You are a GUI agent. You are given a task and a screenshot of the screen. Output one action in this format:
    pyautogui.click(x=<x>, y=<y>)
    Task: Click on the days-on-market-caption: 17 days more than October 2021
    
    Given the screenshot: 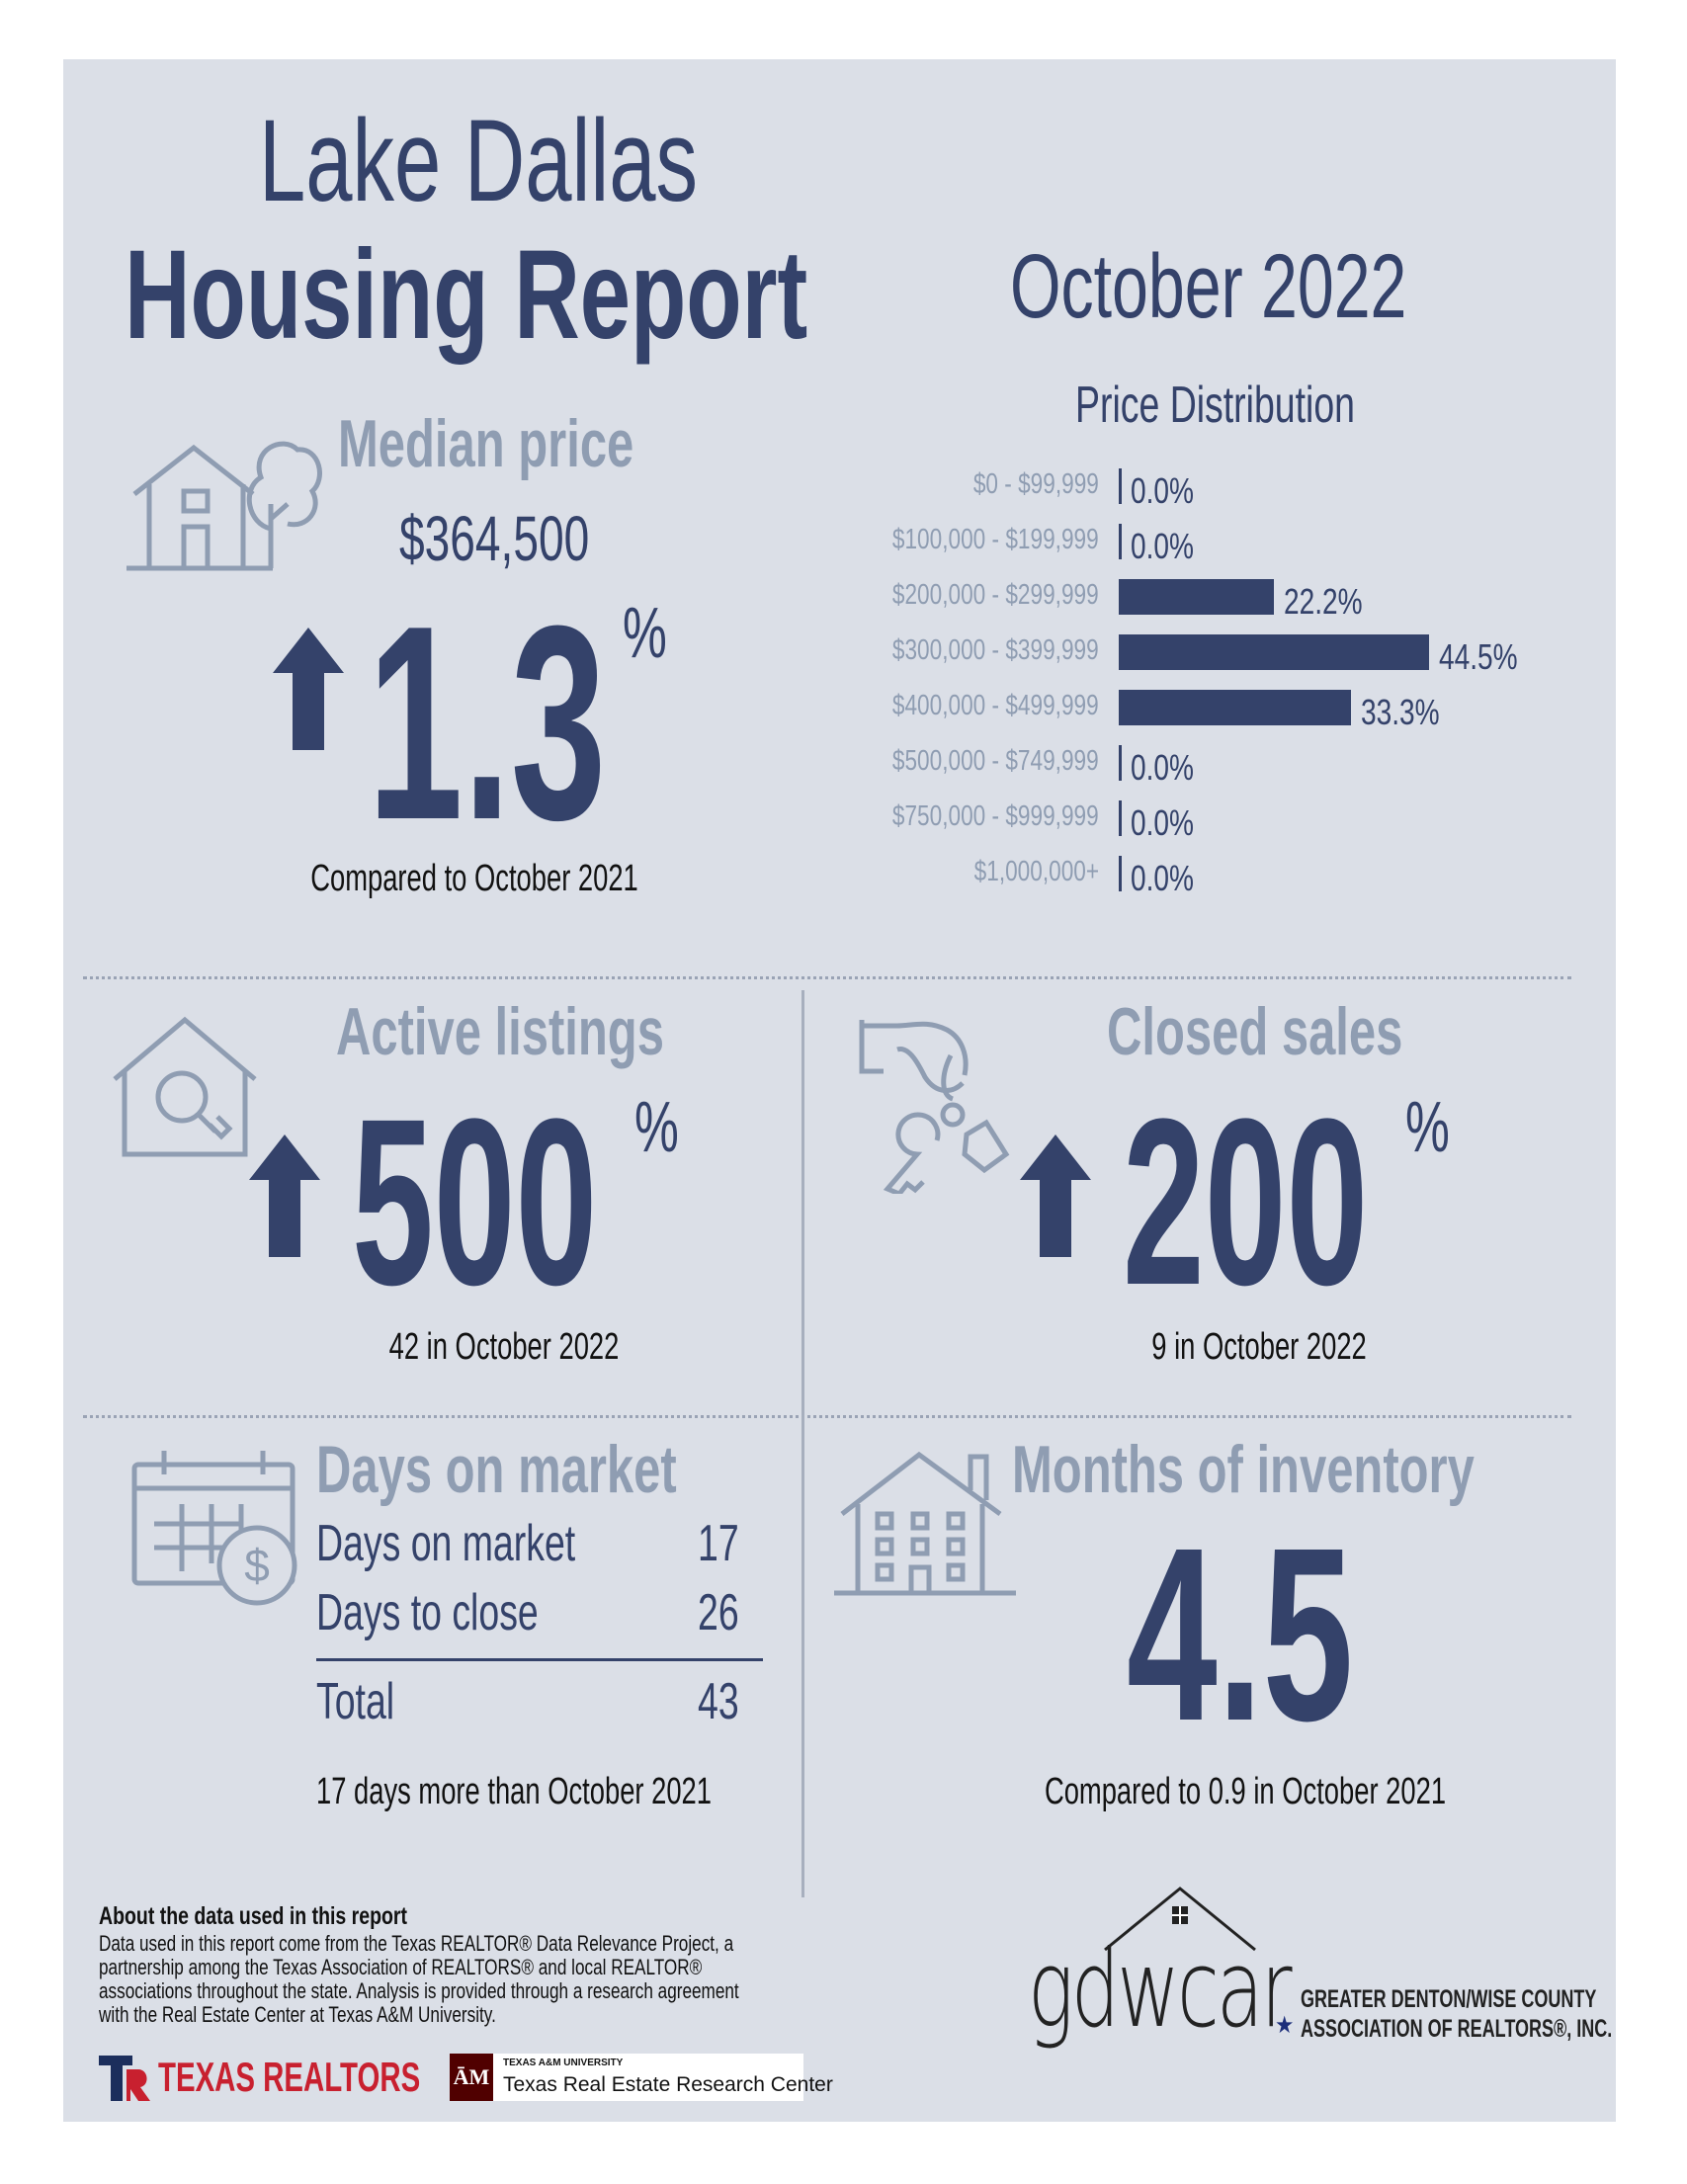 What is the action you would take?
    pyautogui.click(x=514, y=1791)
    